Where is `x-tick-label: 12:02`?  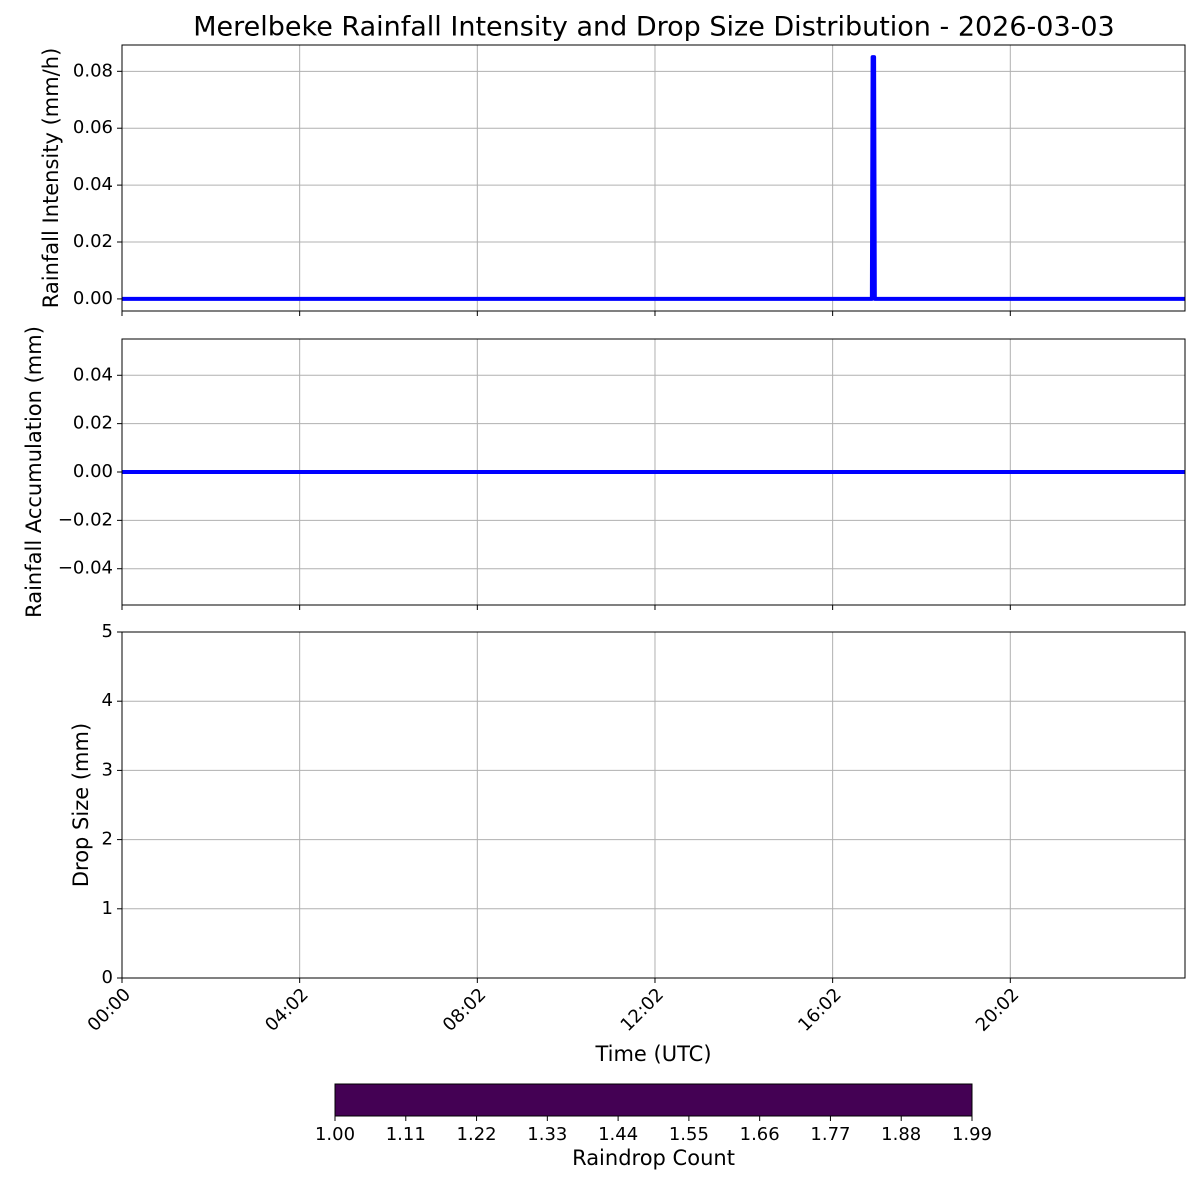
x-tick-label: 12:02 is located at coordinates (643, 1010).